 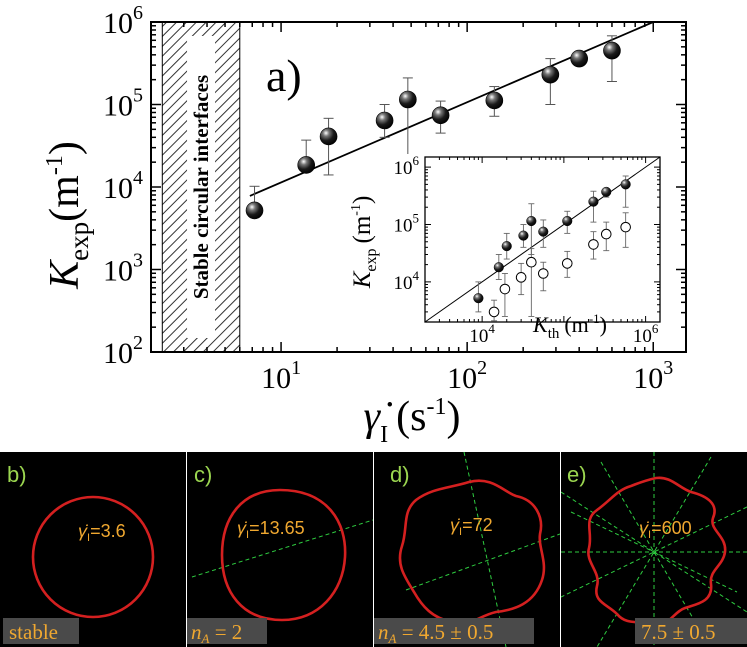 What do you see at coordinates (453, 417) in the screenshot?
I see `main-x-label-unit-close: )` at bounding box center [453, 417].